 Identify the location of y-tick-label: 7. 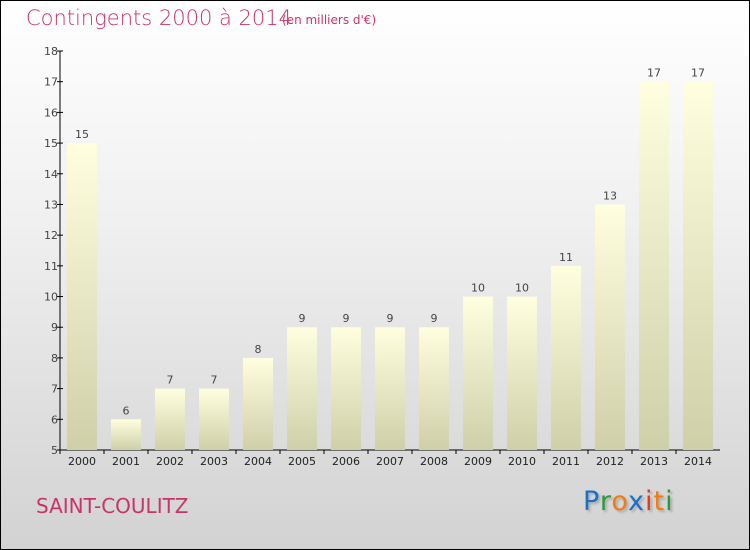
(54, 389).